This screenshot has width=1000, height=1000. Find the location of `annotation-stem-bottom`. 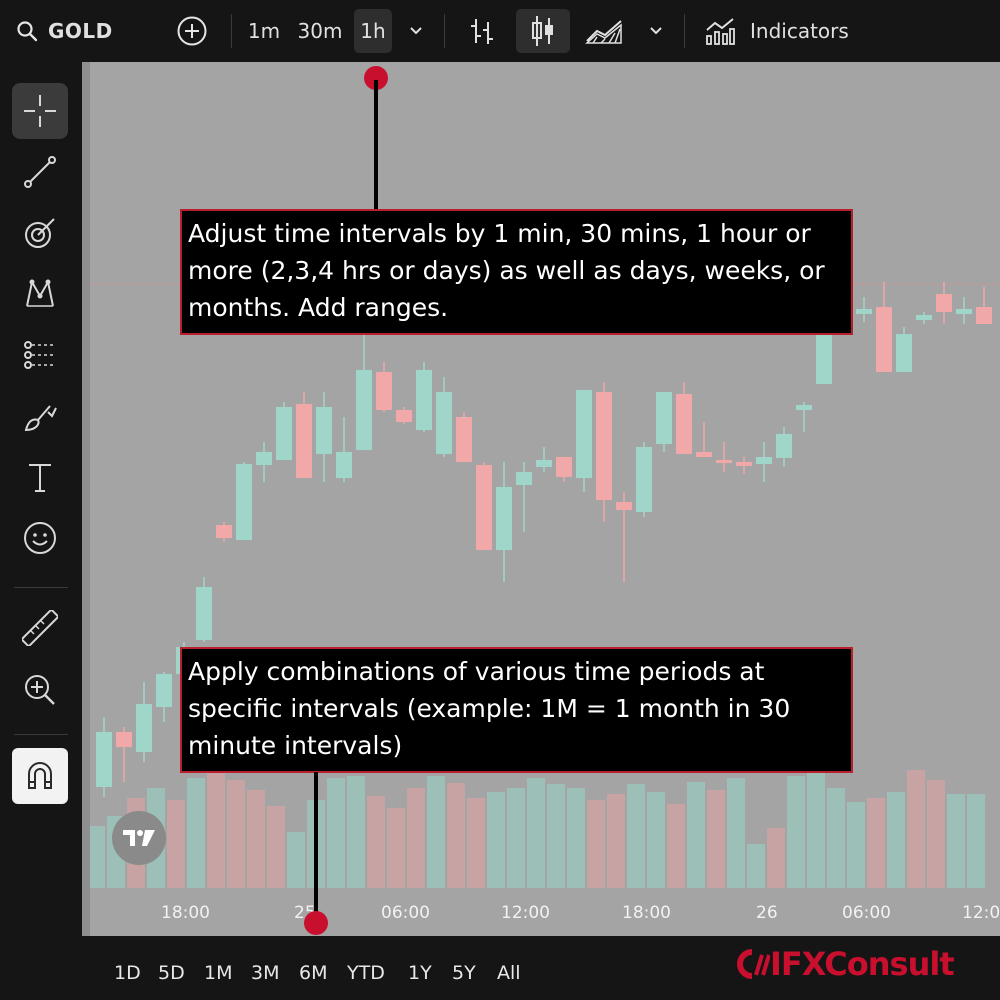

annotation-stem-bottom is located at coordinates (316, 845).